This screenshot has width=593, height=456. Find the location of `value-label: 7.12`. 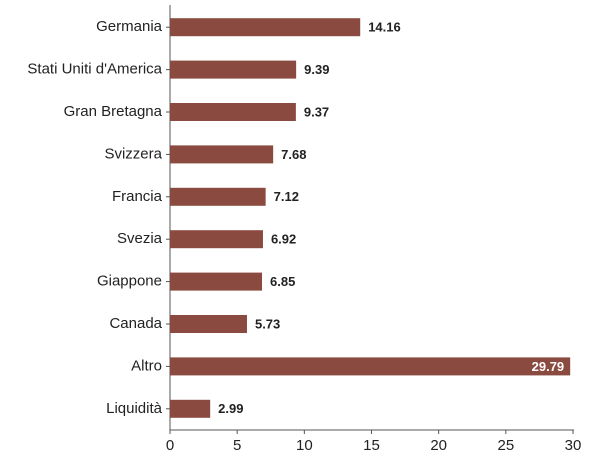

value-label: 7.12 is located at coordinates (286, 196).